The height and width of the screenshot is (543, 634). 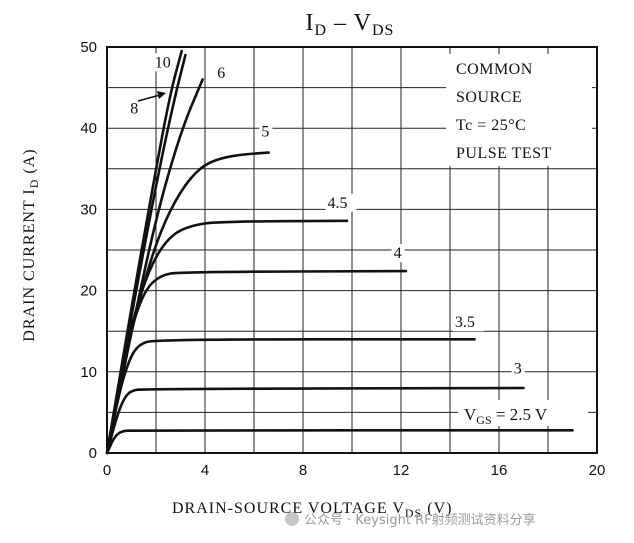 What do you see at coordinates (597, 470) in the screenshot?
I see `x-tick-label: 20` at bounding box center [597, 470].